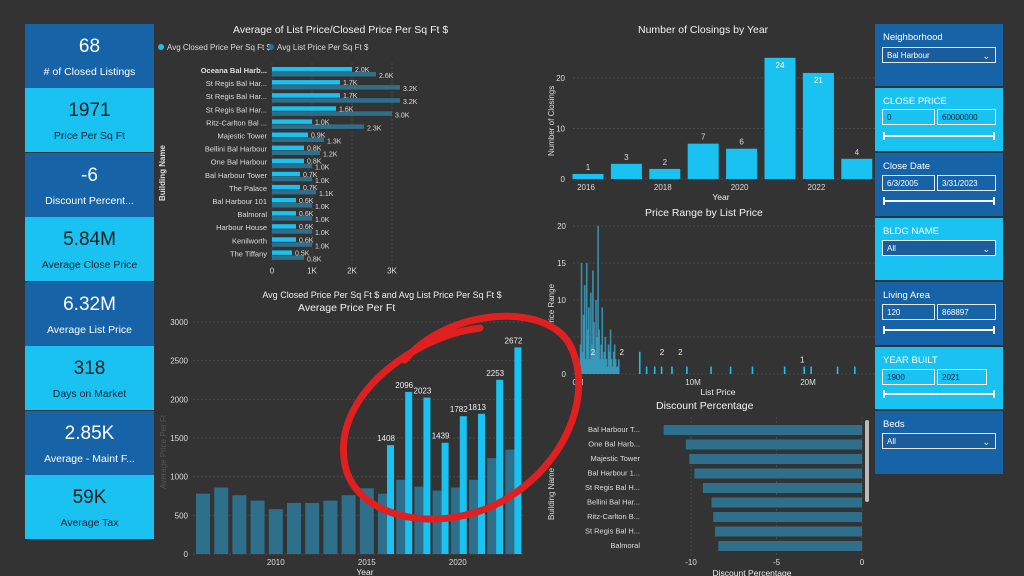 This screenshot has height=576, width=1024. What do you see at coordinates (318, 136) in the screenshot?
I see `data-label: 0.9K` at bounding box center [318, 136].